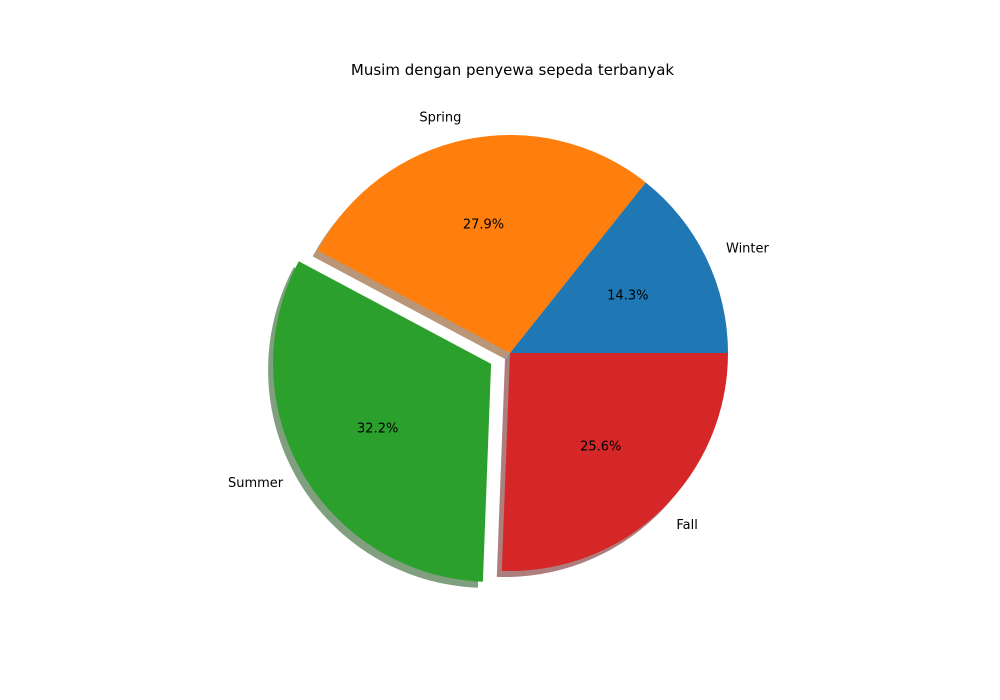  I want to click on pie-slice-winter, so click(619, 267).